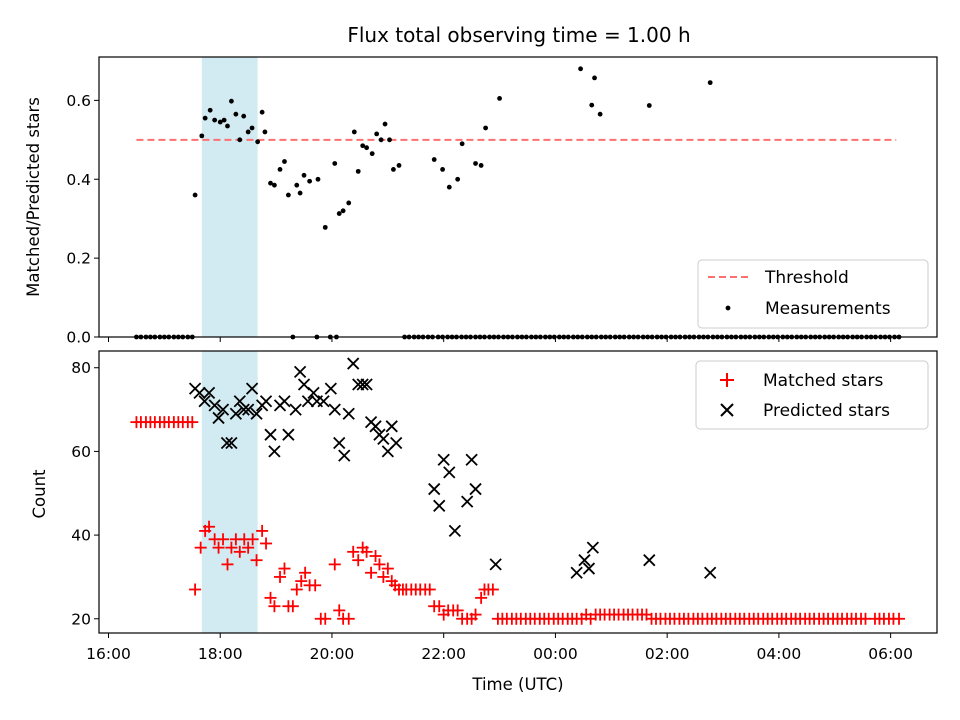 This screenshot has height=720, width=960. I want to click on x-tick-label: 18:00, so click(220, 654).